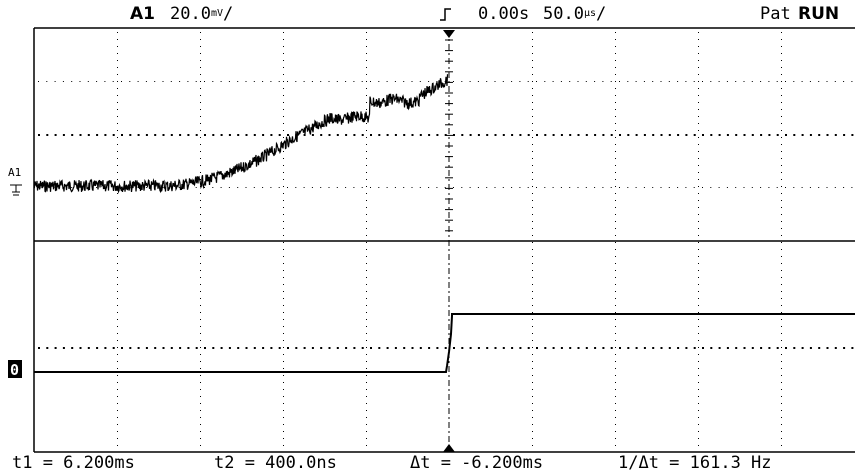 Image resolution: width=855 pixels, height=475 pixels. I want to click on trigger-marker-bottom, so click(449, 448).